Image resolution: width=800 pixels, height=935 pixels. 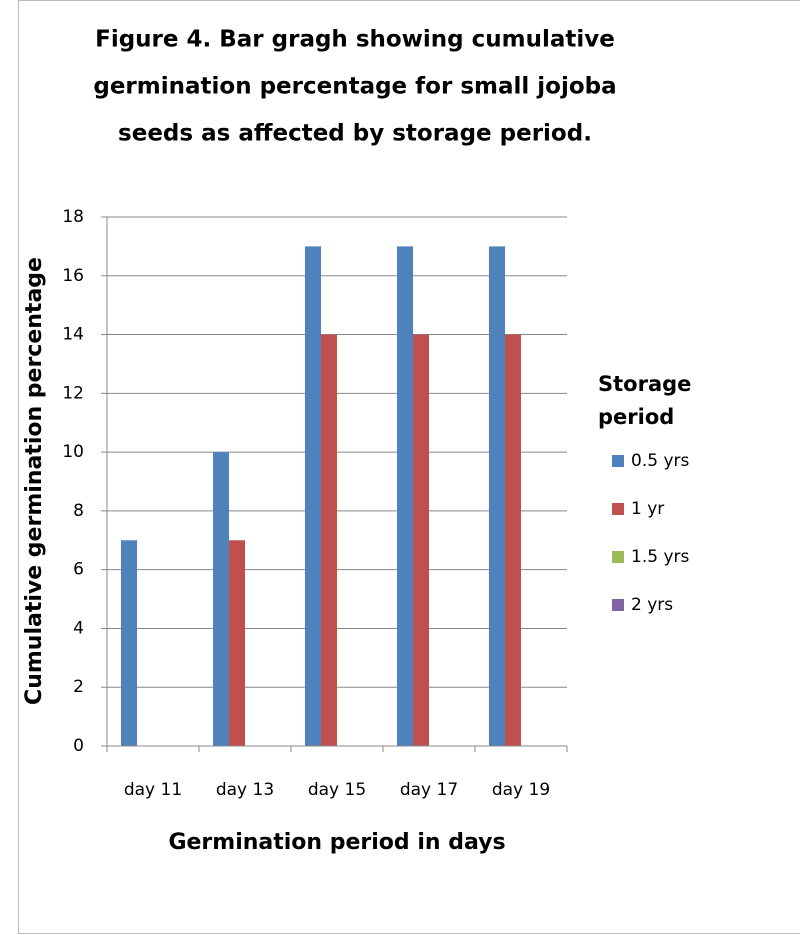 I want to click on x-tick-label: day 19, so click(x=521, y=790).